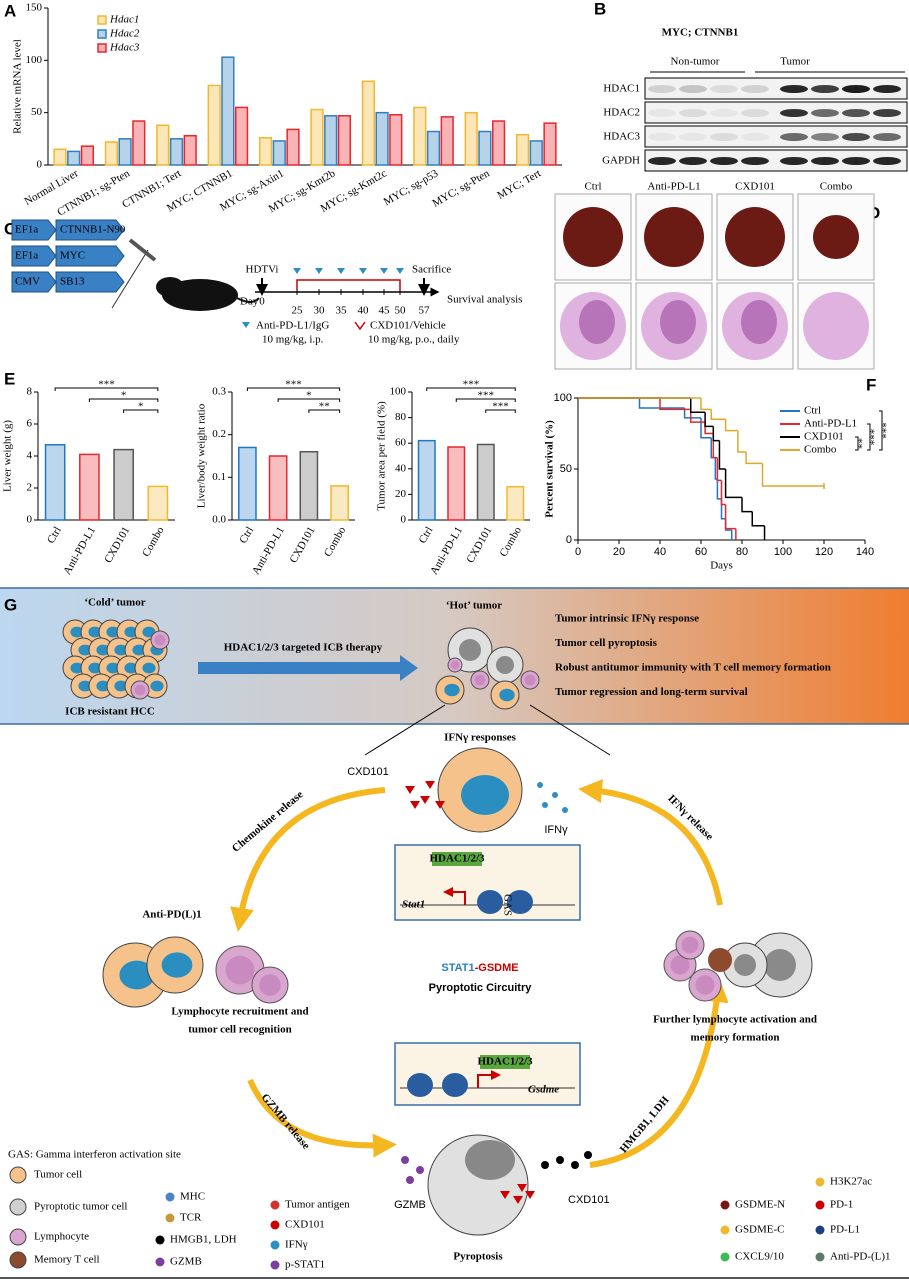 This screenshot has height=1280, width=909. I want to click on circuit-title: STAT1-GSDME, so click(479, 968).